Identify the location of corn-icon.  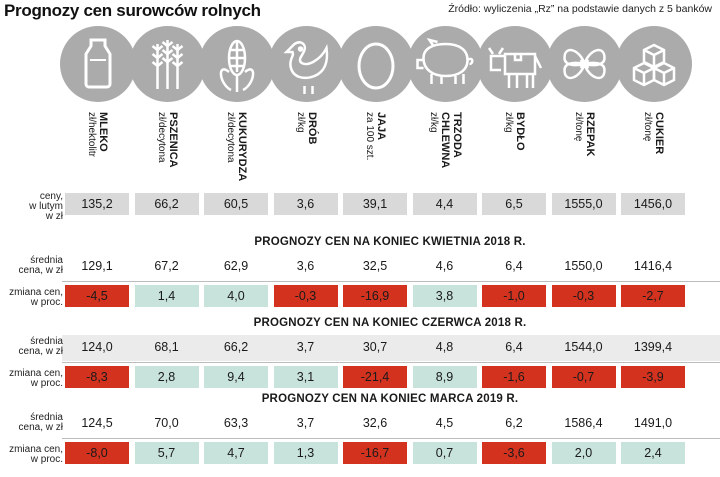
(237, 64).